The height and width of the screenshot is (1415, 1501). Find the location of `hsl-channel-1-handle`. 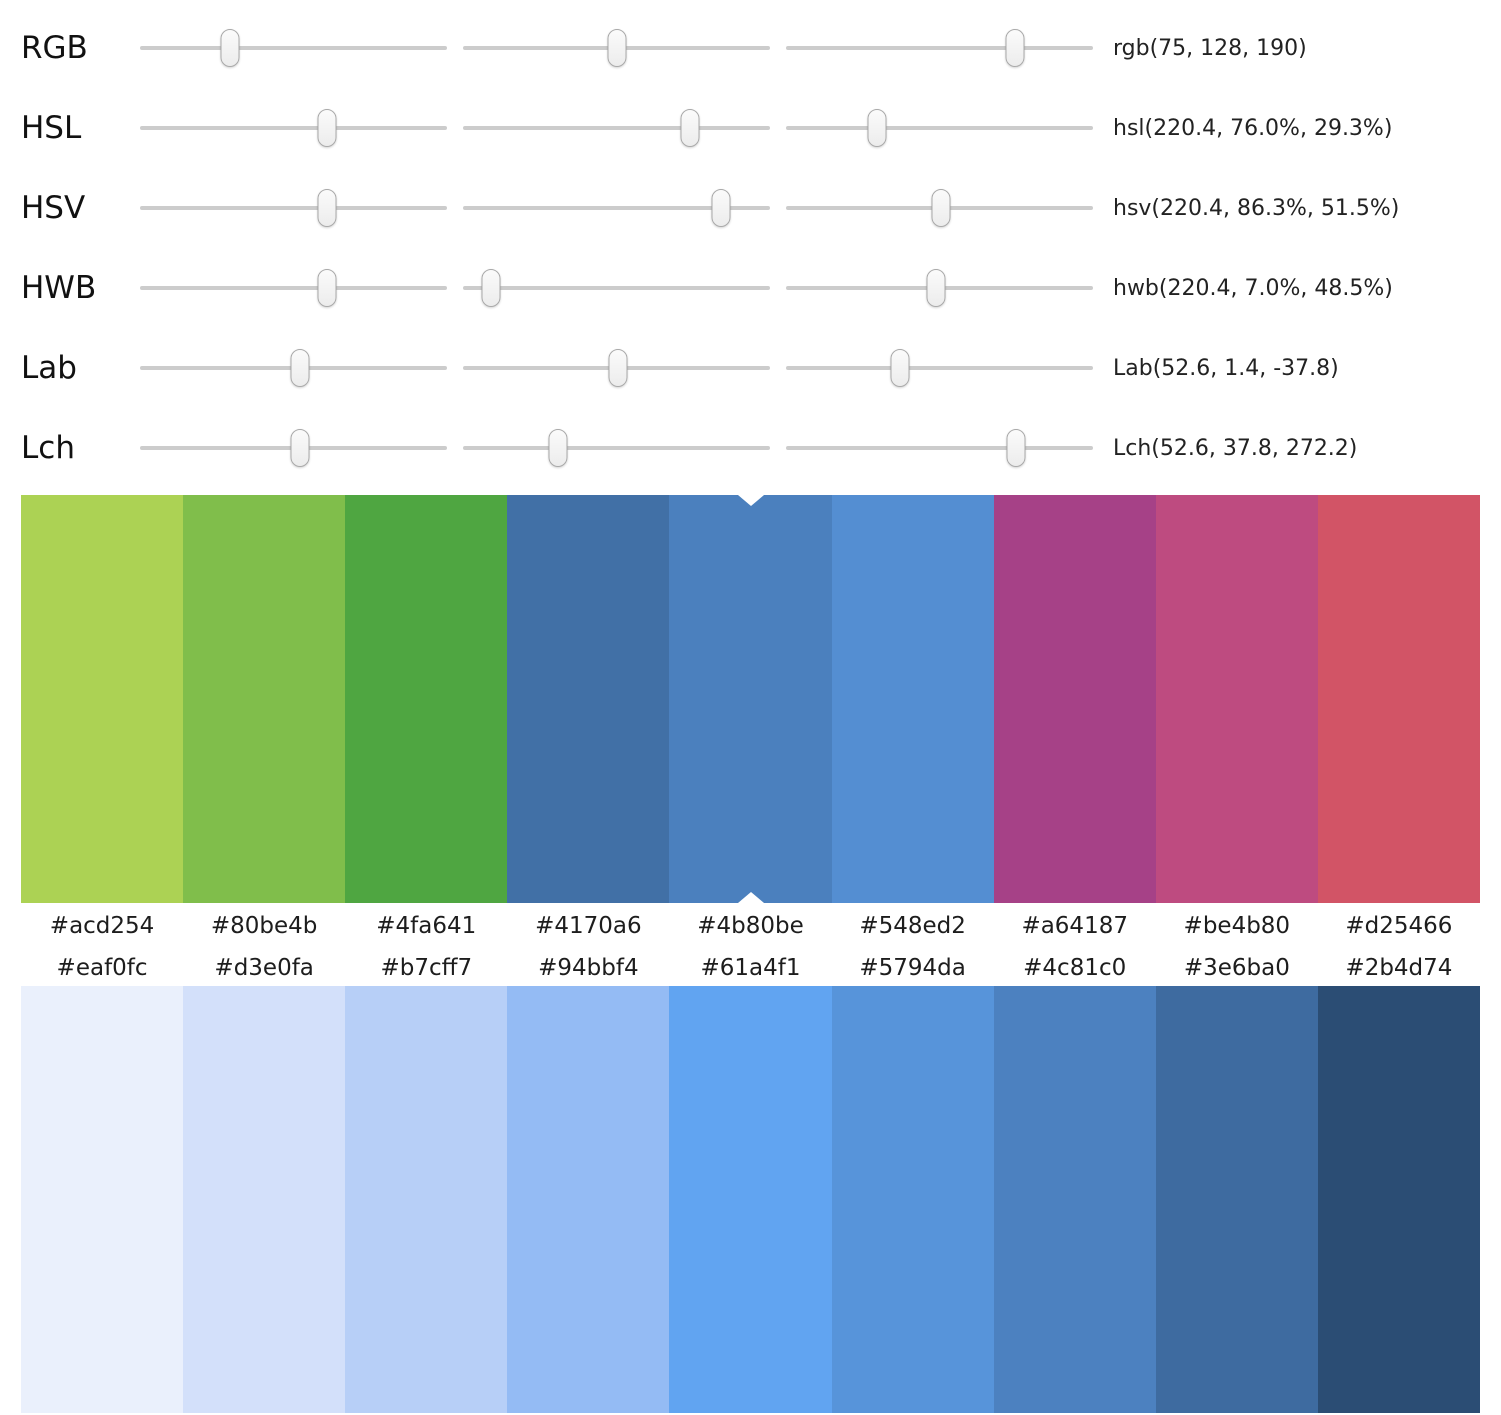

hsl-channel-1-handle is located at coordinates (327, 128).